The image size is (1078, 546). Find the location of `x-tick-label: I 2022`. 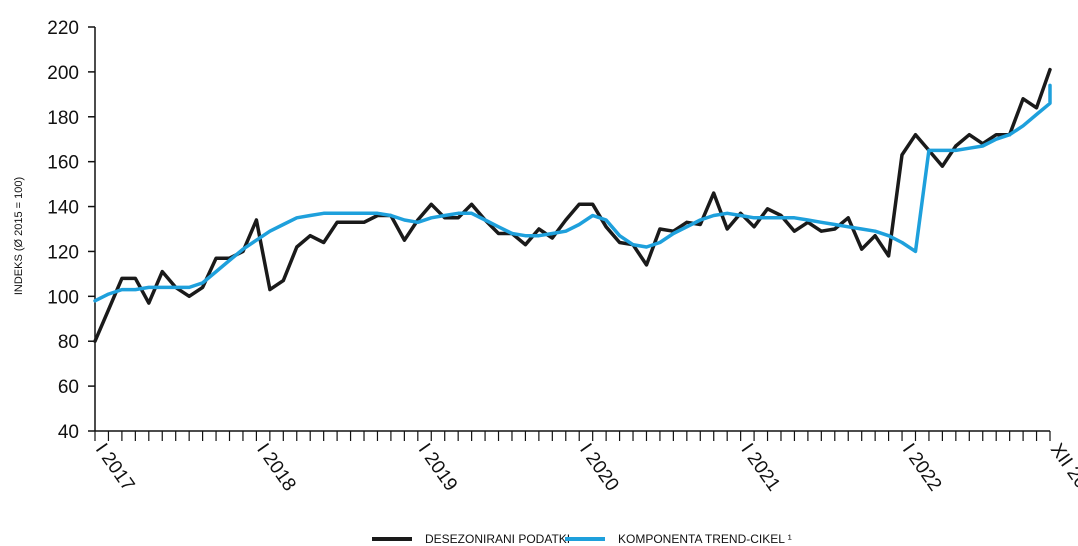

x-tick-label: I 2022 is located at coordinates (922, 467).